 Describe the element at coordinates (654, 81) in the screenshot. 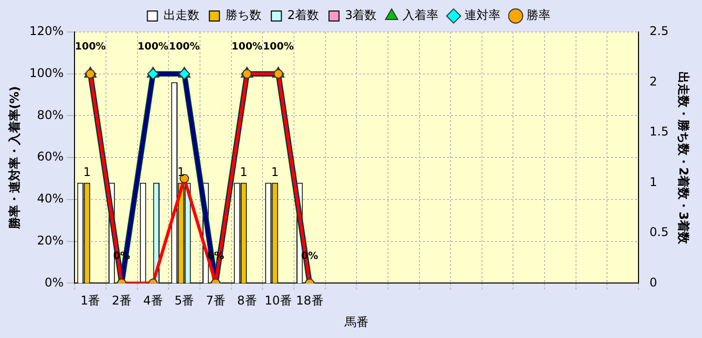

I see `y2-tick-label: 2` at that location.